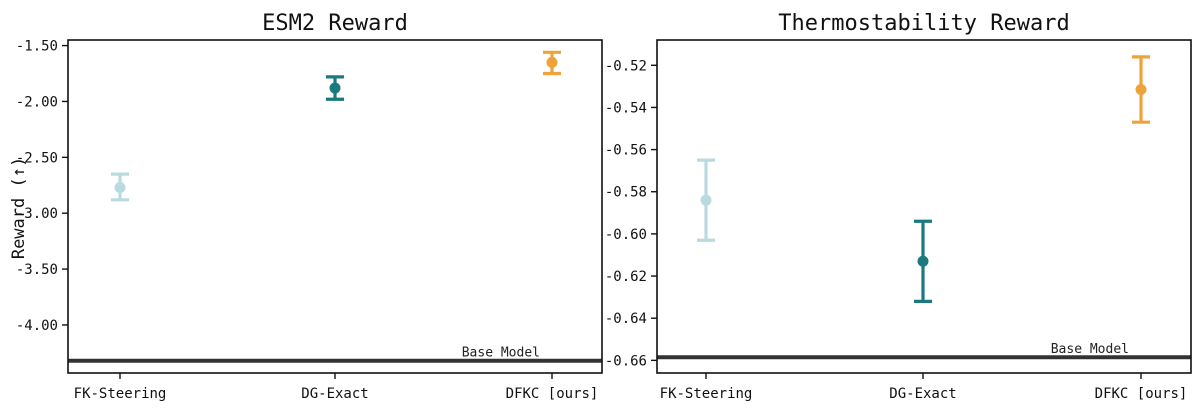 Image resolution: width=1200 pixels, height=410 pixels. I want to click on y-tick-label: -0.52, so click(626, 66).